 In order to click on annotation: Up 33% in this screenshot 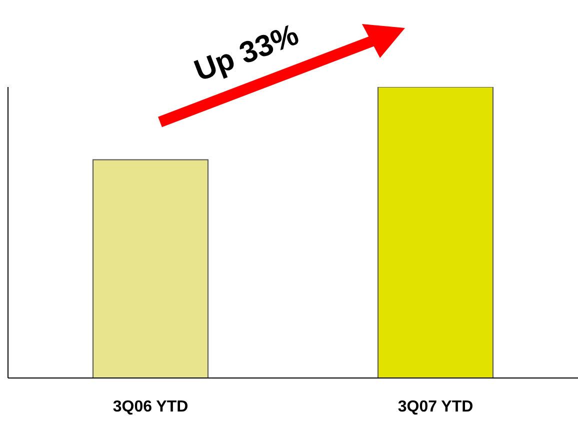, I will do `click(247, 53)`.